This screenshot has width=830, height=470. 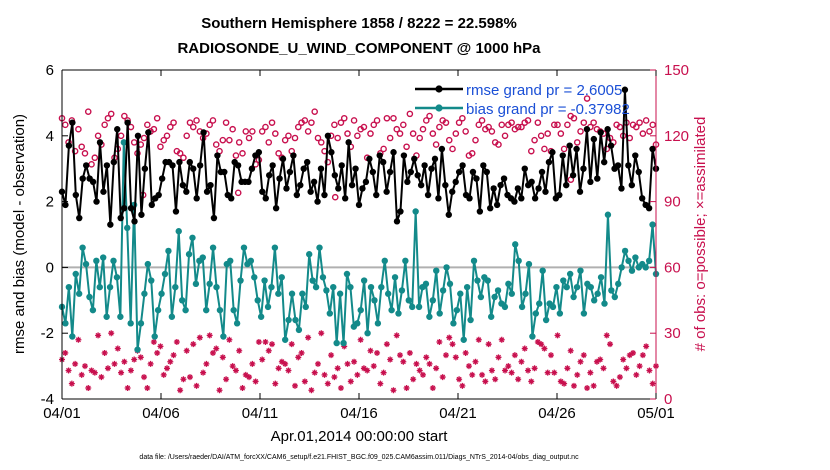 I want to click on y-right-axis-label: # of obs: o=possible; ×=assimilated, so click(x=700, y=234).